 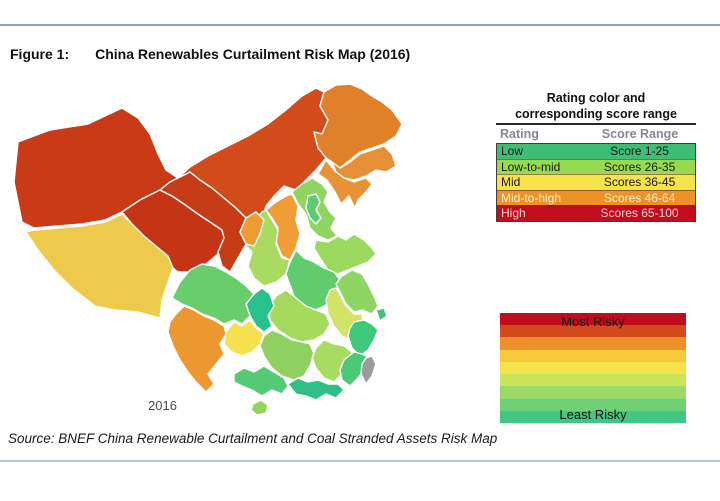 I want to click on risk-scale: Most Risky Least Risky, so click(x=593, y=368).